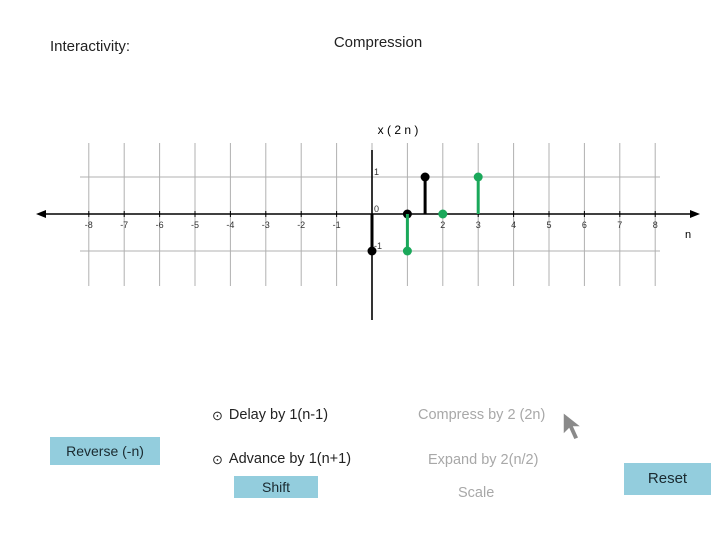 The image size is (720, 540). What do you see at coordinates (160, 225) in the screenshot?
I see `x-tick-label: -6` at bounding box center [160, 225].